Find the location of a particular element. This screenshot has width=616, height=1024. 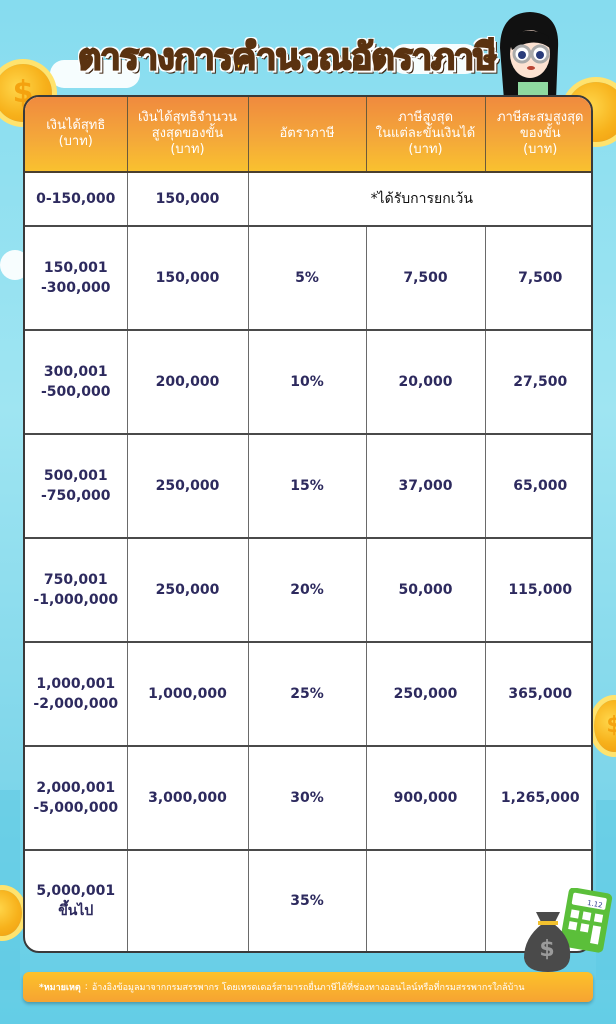

cell-income-range: 1,000,001 -2,000,000 is located at coordinates (76, 694).